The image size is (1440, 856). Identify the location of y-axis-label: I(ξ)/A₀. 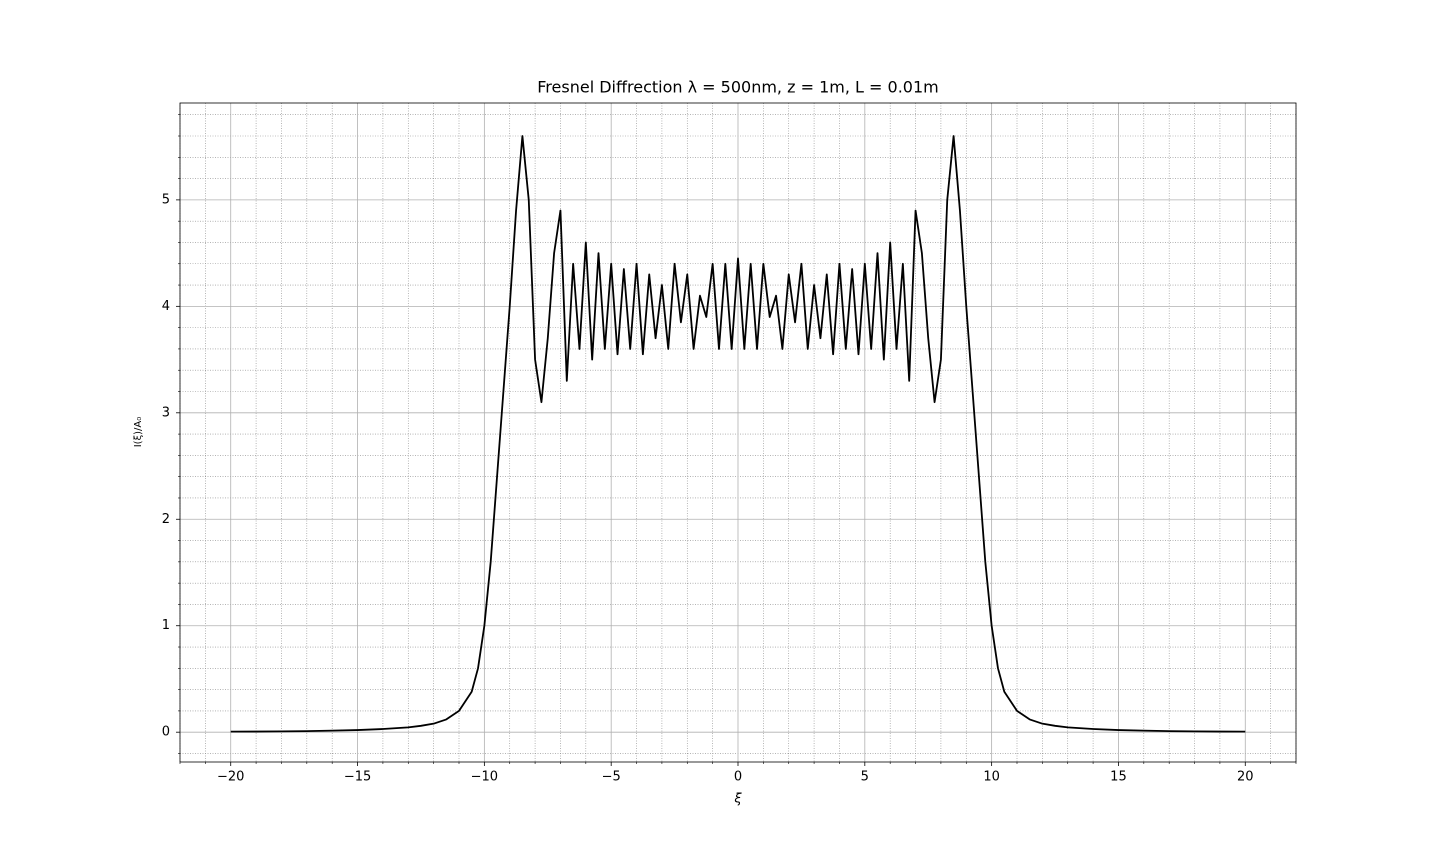
(138, 432).